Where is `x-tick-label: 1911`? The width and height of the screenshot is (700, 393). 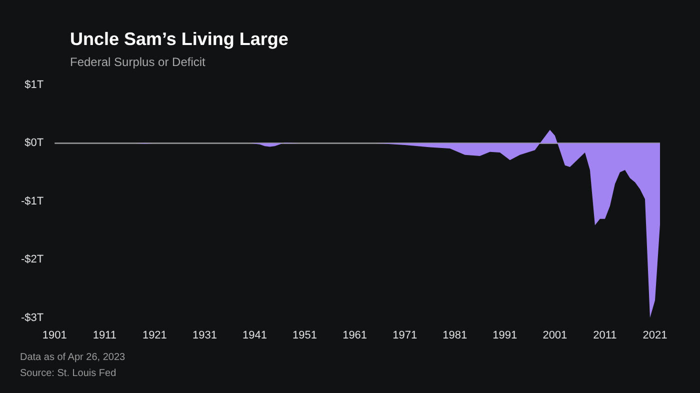
x-tick-label: 1911 is located at coordinates (104, 335).